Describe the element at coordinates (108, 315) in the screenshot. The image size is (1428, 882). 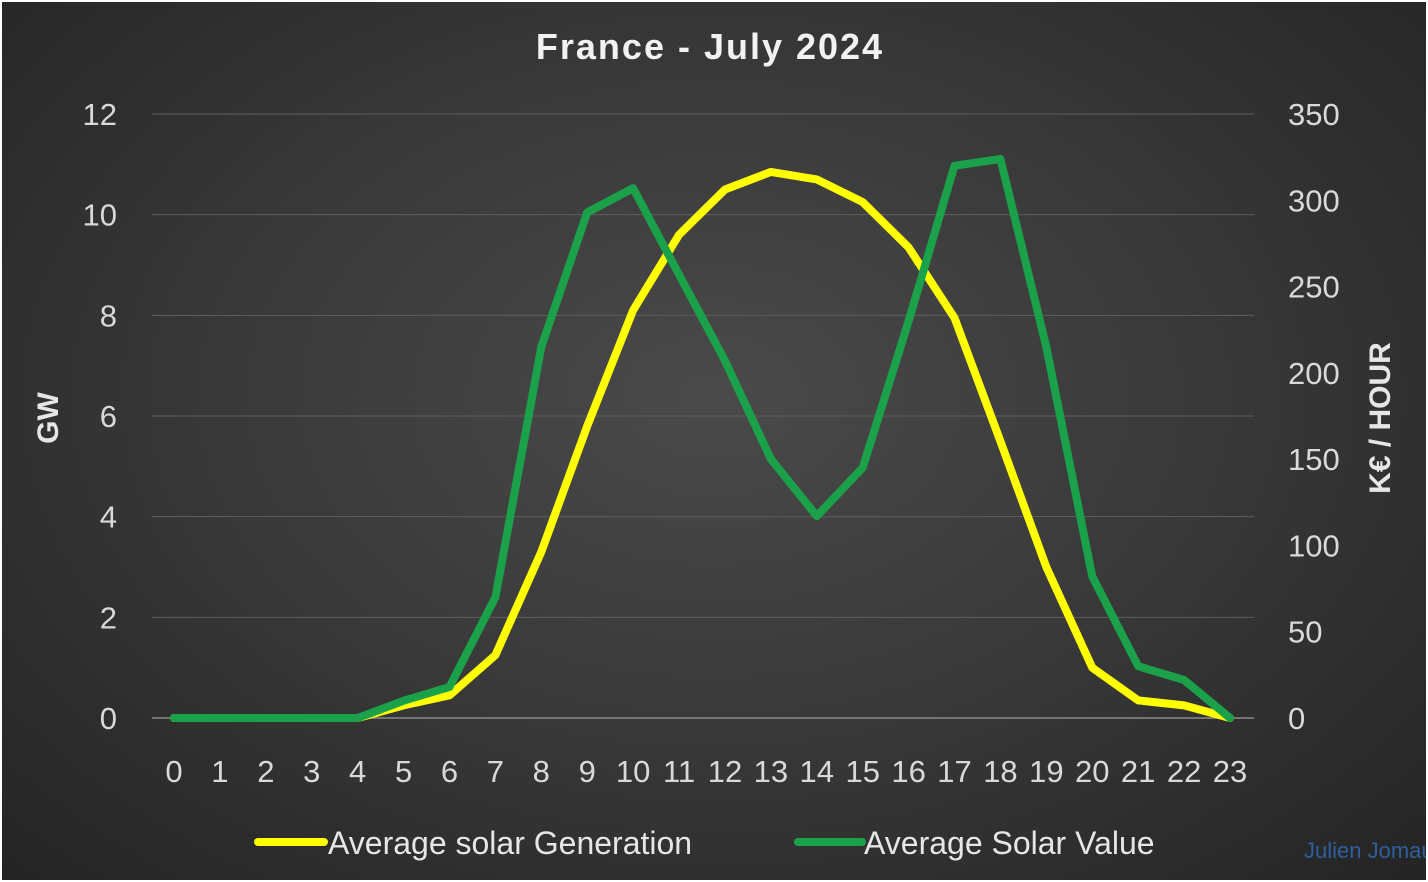
I see `left-tick-label: 8` at that location.